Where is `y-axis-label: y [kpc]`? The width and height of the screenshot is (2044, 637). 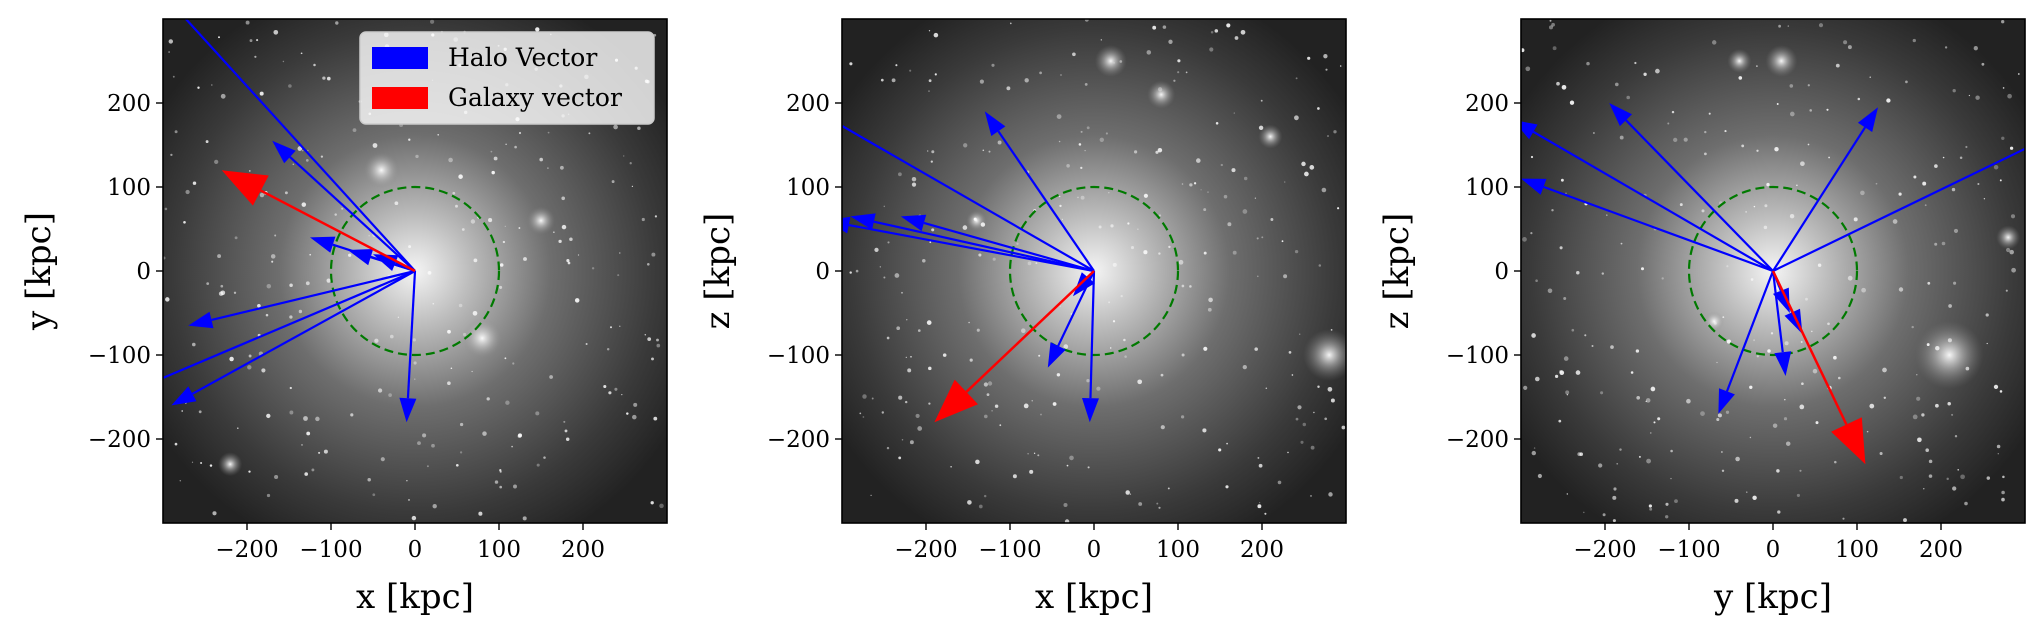 y-axis-label: y [kpc] is located at coordinates (39, 271).